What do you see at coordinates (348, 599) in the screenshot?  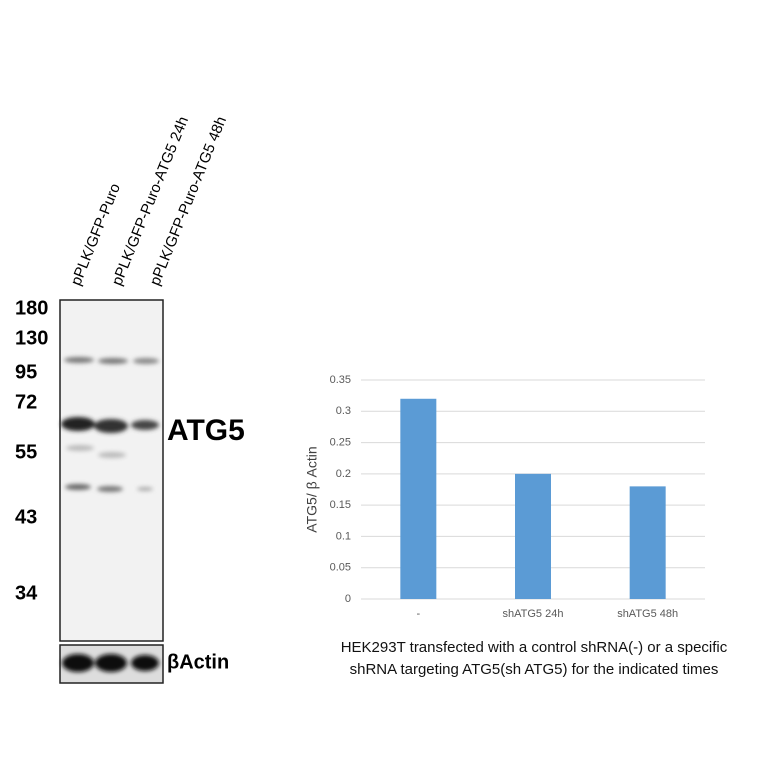 I see `y-tick-label: 0` at bounding box center [348, 599].